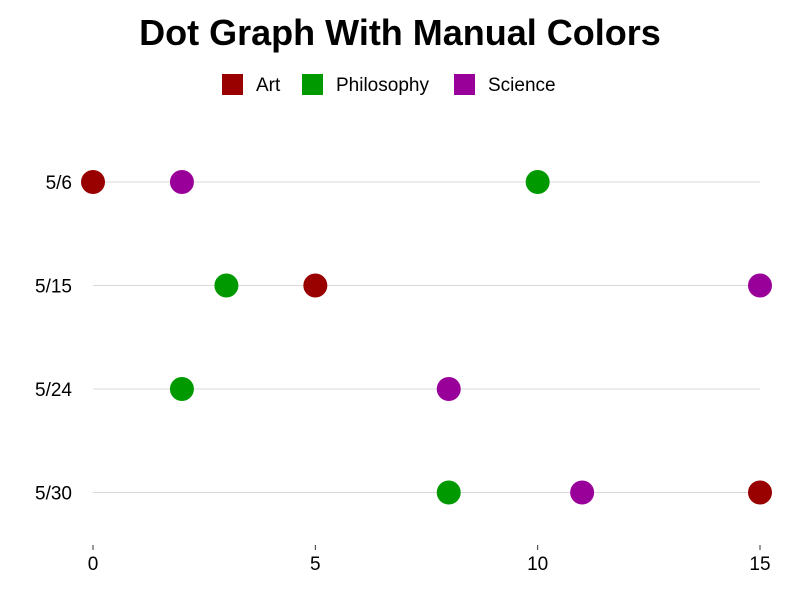  What do you see at coordinates (53, 390) in the screenshot?
I see `row-label: 5/24` at bounding box center [53, 390].